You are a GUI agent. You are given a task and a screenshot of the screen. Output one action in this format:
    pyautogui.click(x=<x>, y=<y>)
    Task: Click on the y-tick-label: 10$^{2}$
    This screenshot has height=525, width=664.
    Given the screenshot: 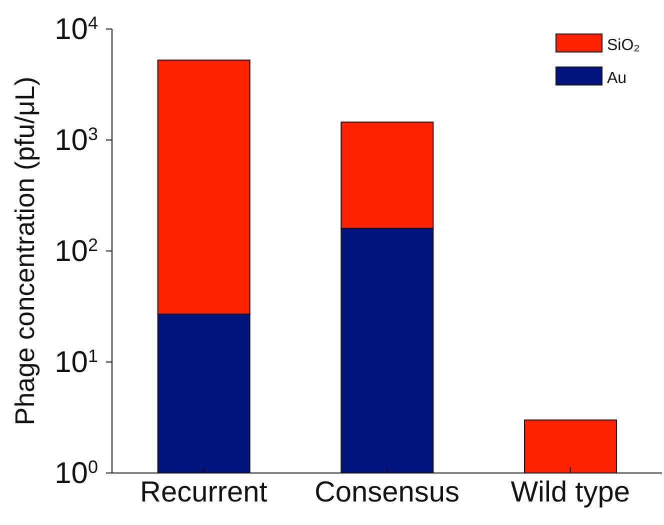 What is the action you would take?
    pyautogui.click(x=76, y=251)
    